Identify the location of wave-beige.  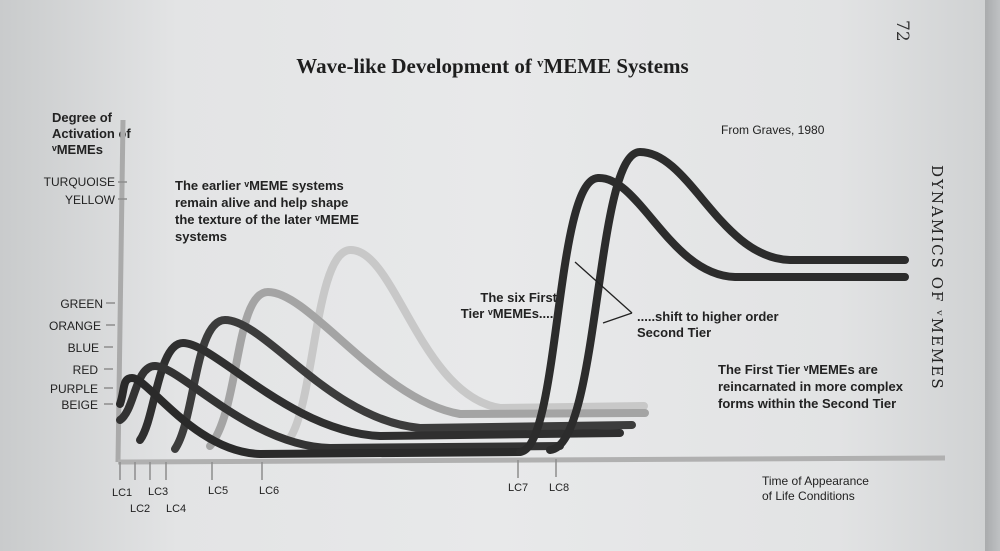
(320, 416).